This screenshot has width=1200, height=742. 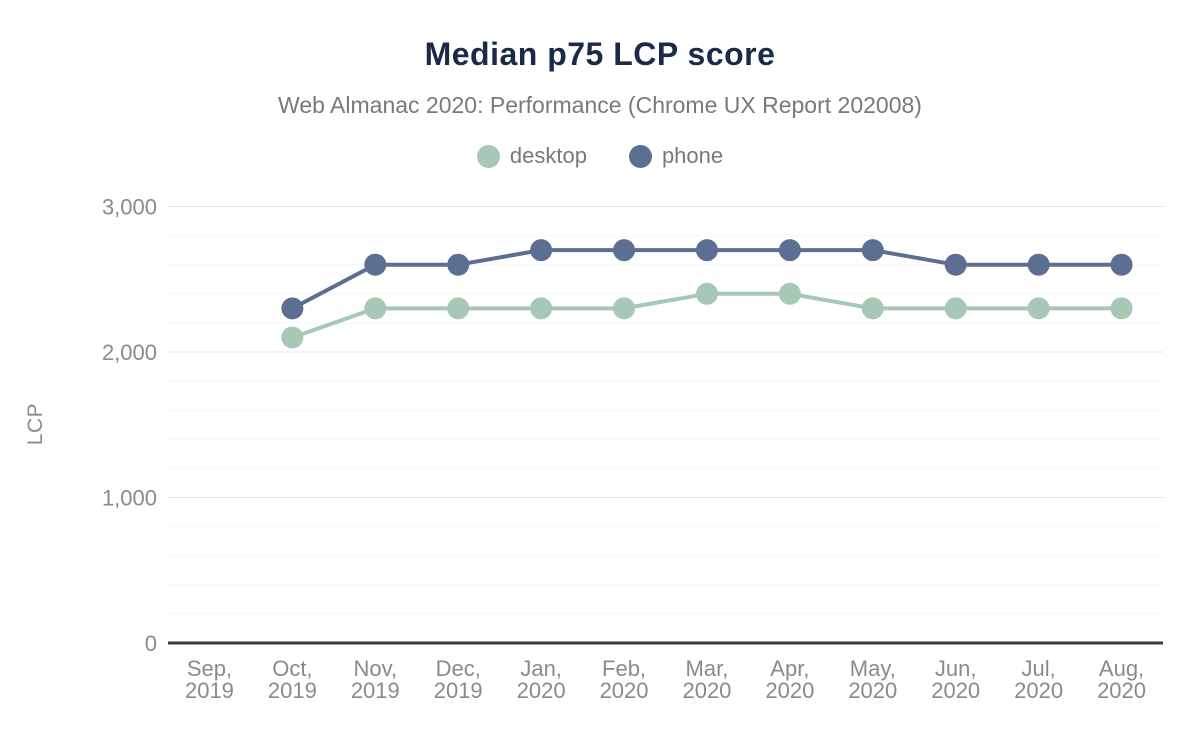 What do you see at coordinates (375, 679) in the screenshot?
I see `x-tick-label: Nov, 2019` at bounding box center [375, 679].